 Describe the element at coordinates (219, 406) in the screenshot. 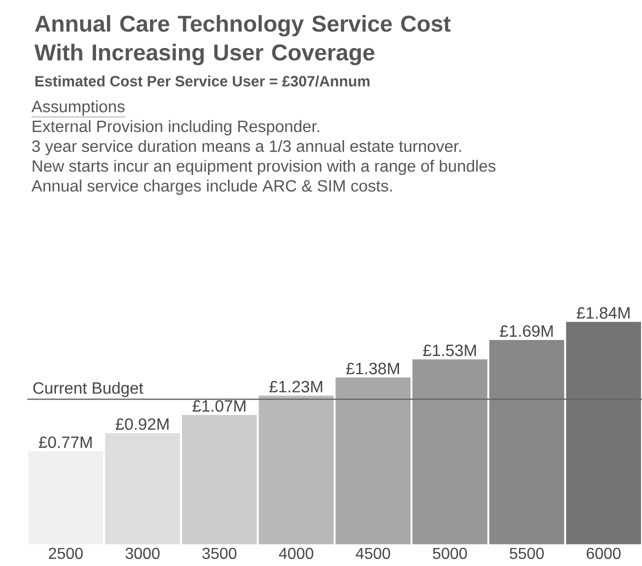

I see `data-label: £1.07M` at that location.